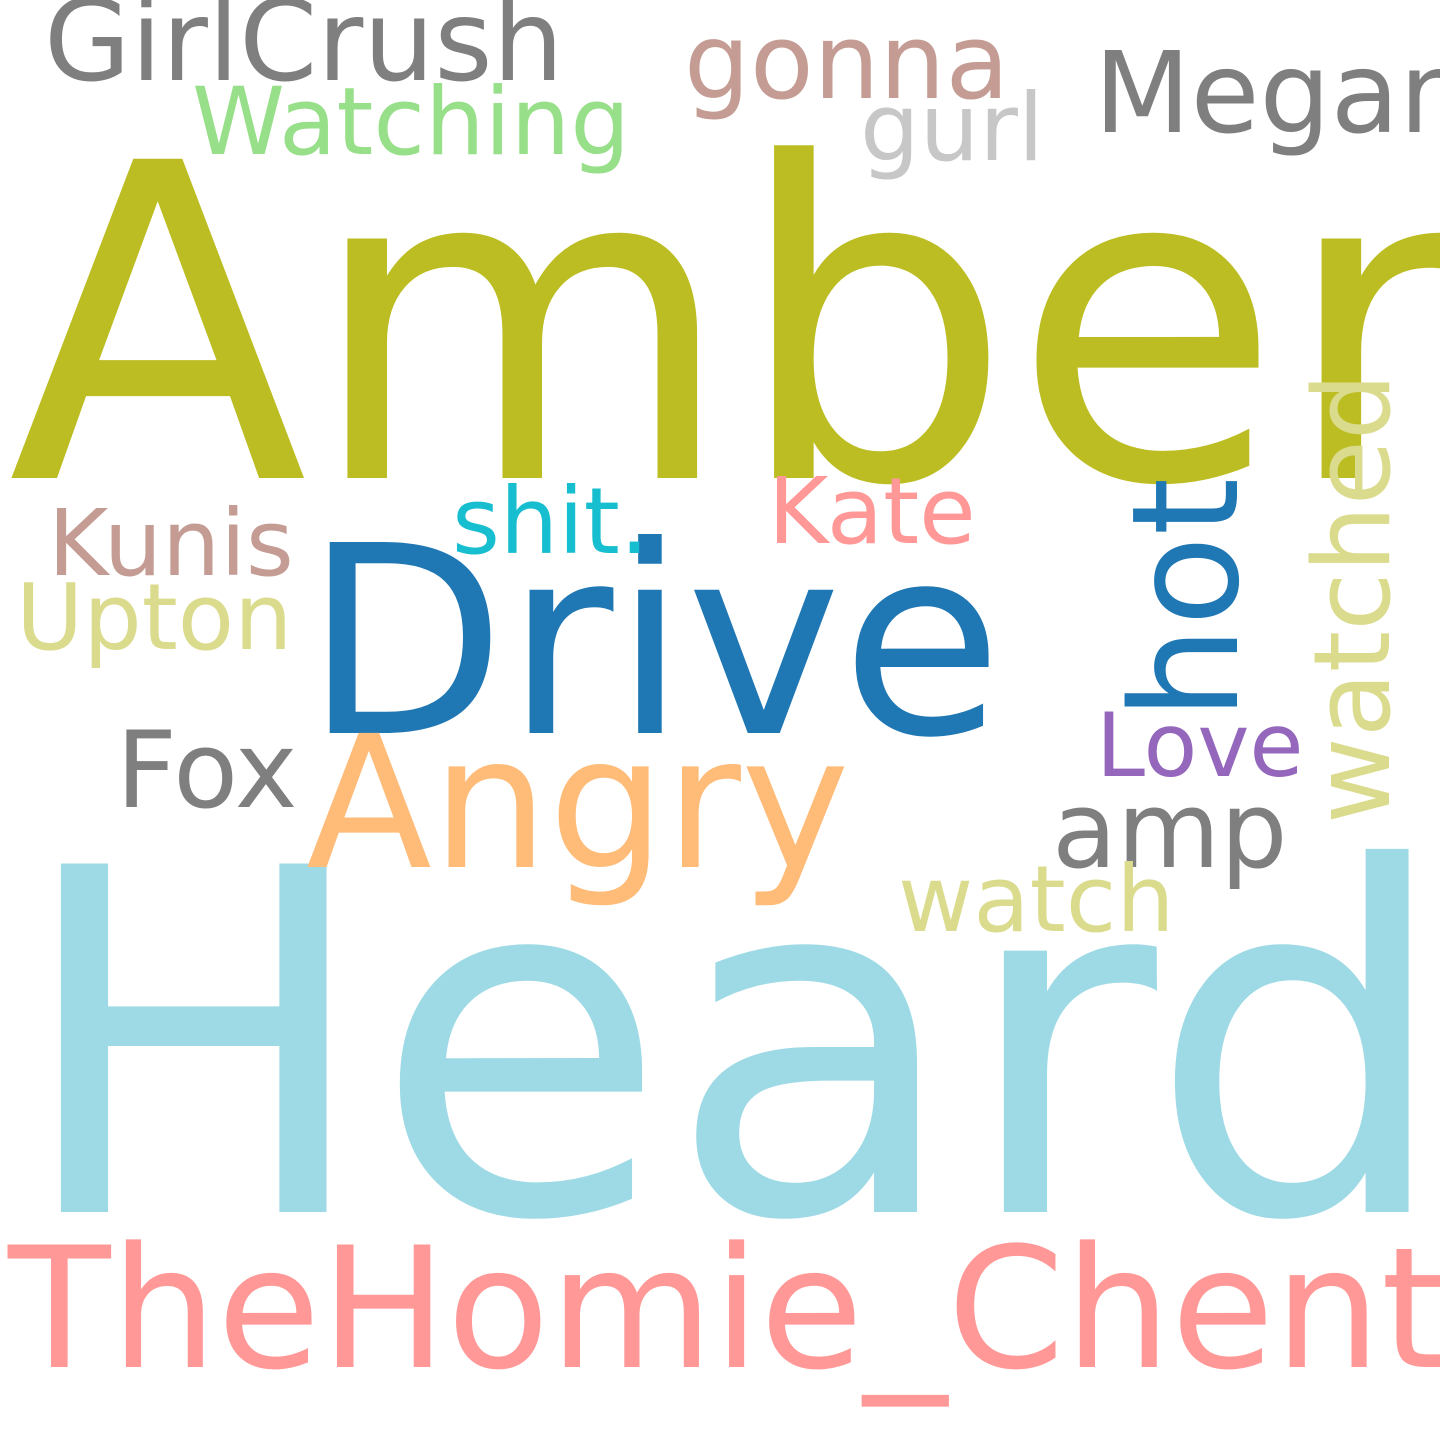  Describe the element at coordinates (1200, 745) in the screenshot. I see `word-love: Love` at that location.